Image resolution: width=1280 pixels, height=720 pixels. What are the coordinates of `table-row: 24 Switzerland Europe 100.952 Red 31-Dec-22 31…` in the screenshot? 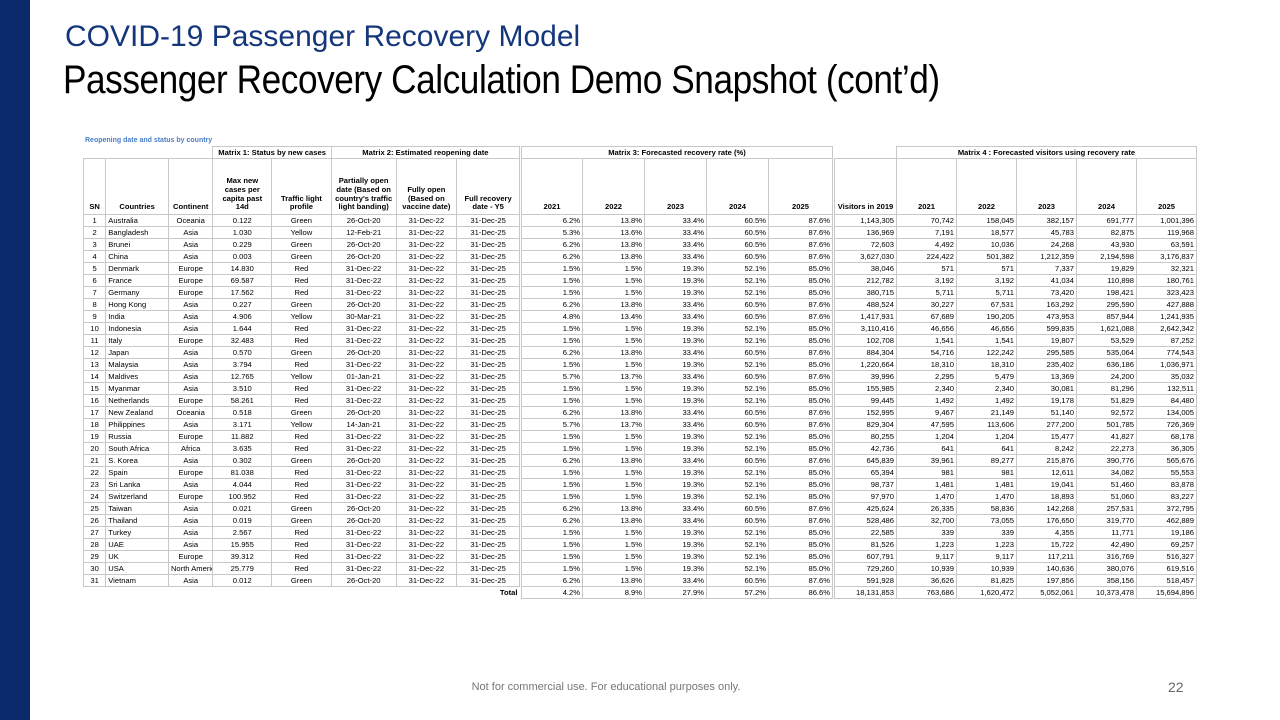 It's located at (301, 496).